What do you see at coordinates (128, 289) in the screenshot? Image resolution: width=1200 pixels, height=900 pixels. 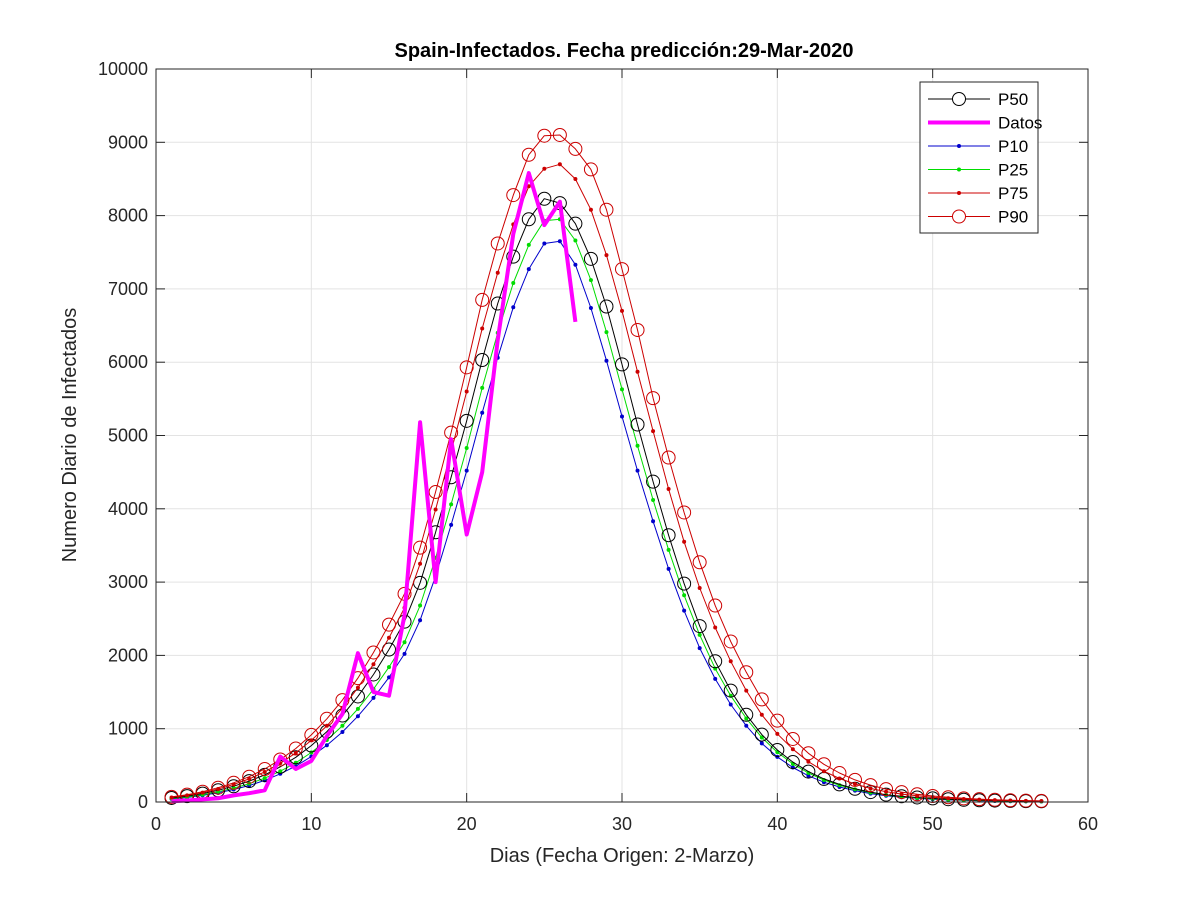 I see `y-tick-label: 7000` at bounding box center [128, 289].